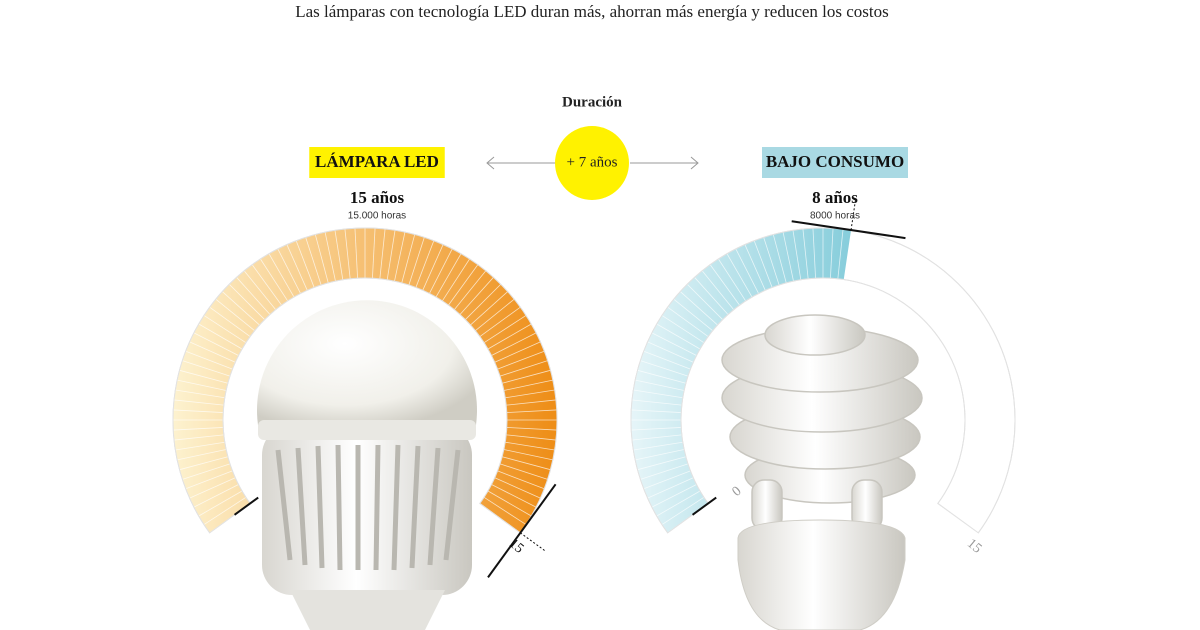 The width and height of the screenshot is (1200, 630). I want to click on detail: 8000 horas, so click(835, 216).